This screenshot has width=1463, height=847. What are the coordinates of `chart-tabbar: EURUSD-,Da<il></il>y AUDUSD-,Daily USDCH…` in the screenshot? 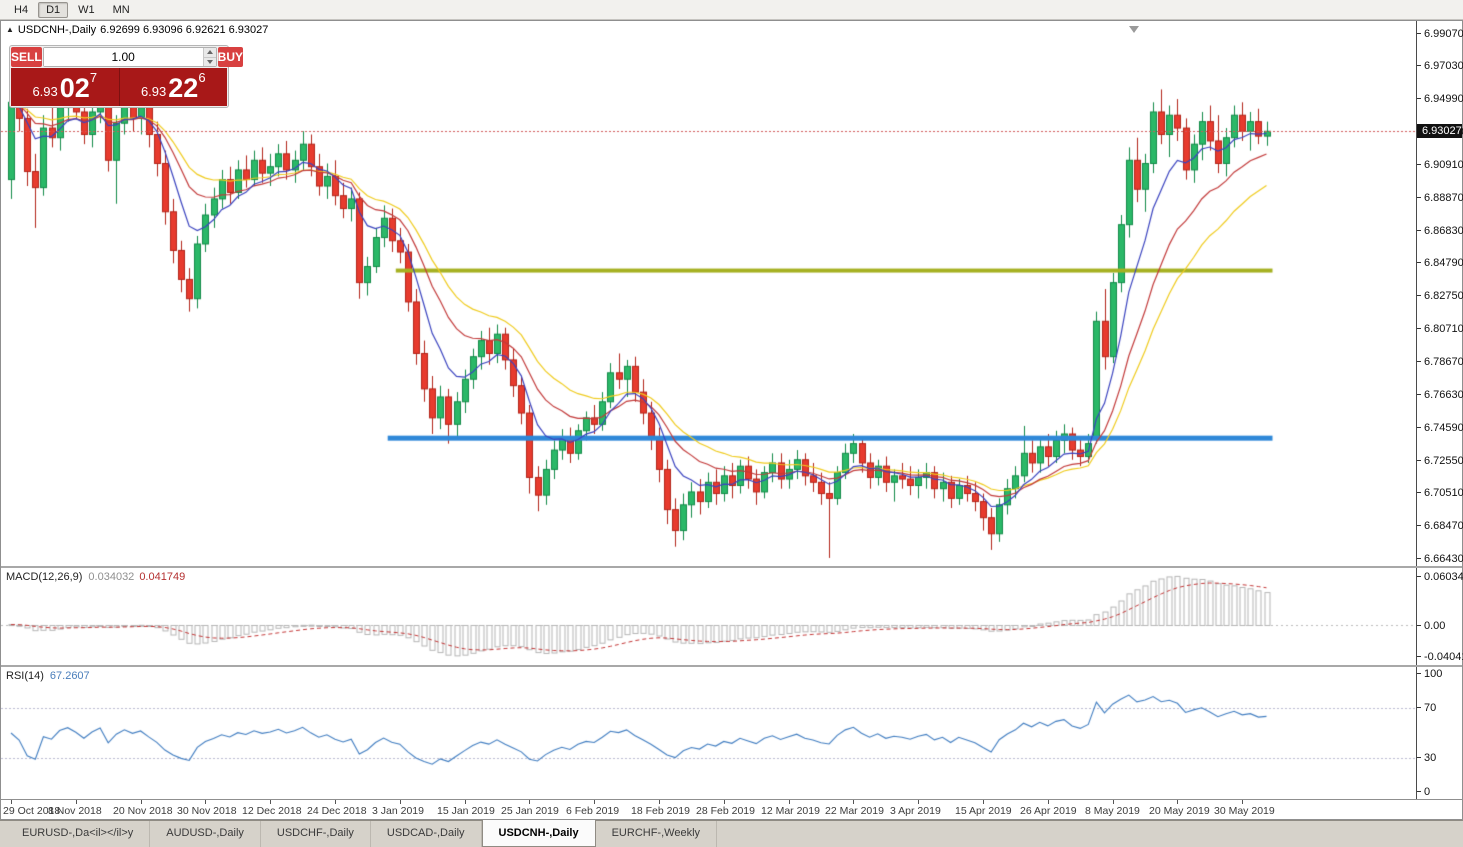 It's located at (731, 833).